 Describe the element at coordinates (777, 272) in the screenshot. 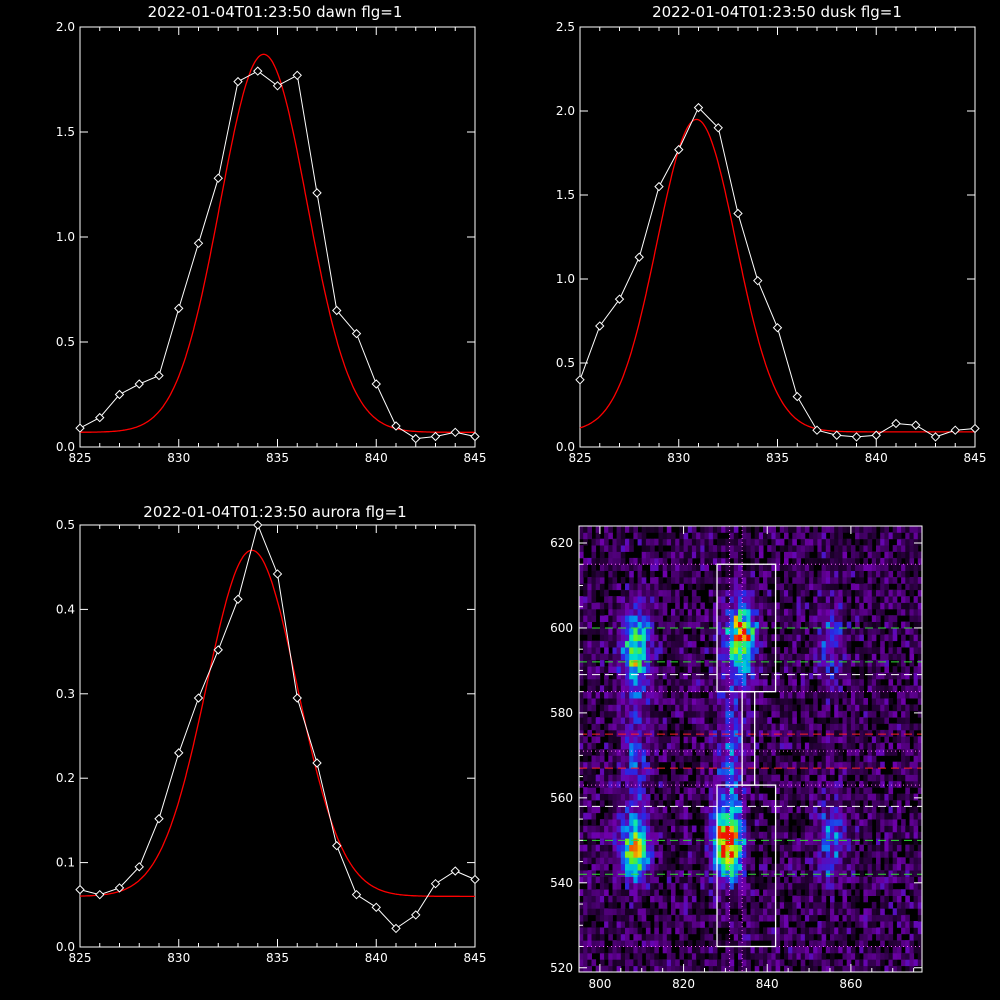

I see `panel-dusk-markers` at that location.